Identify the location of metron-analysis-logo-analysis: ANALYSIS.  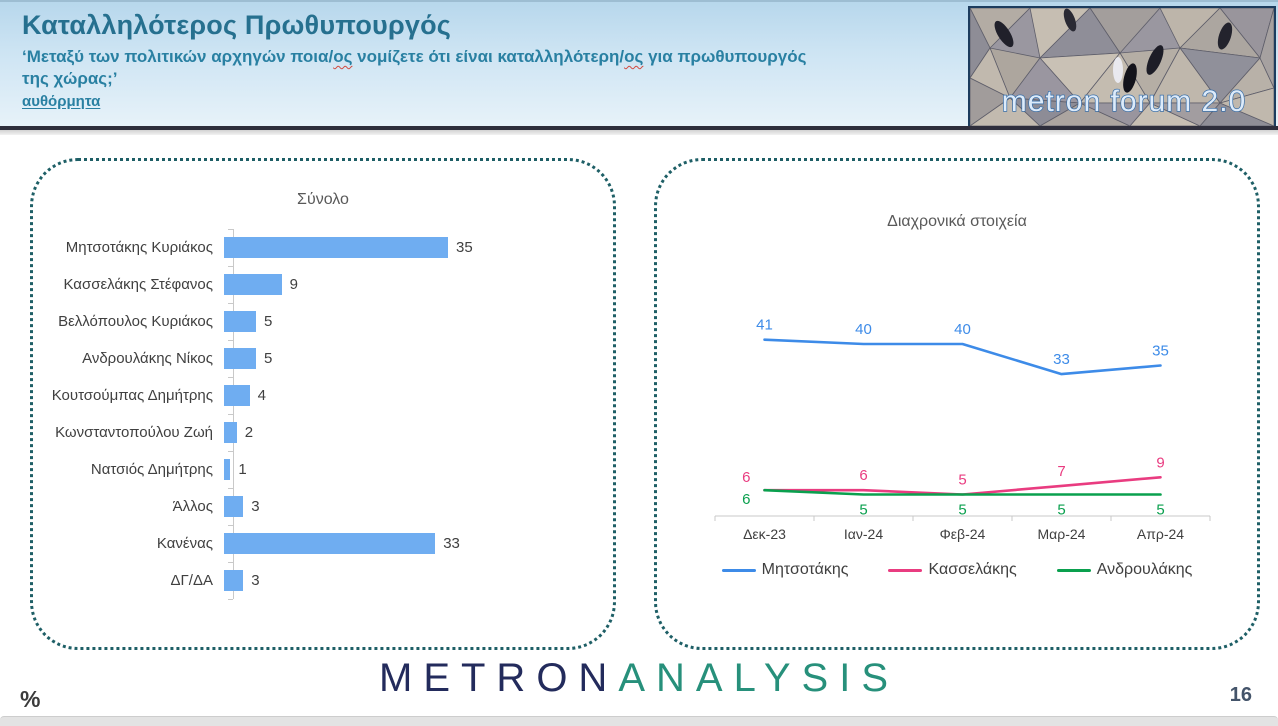
(759, 678).